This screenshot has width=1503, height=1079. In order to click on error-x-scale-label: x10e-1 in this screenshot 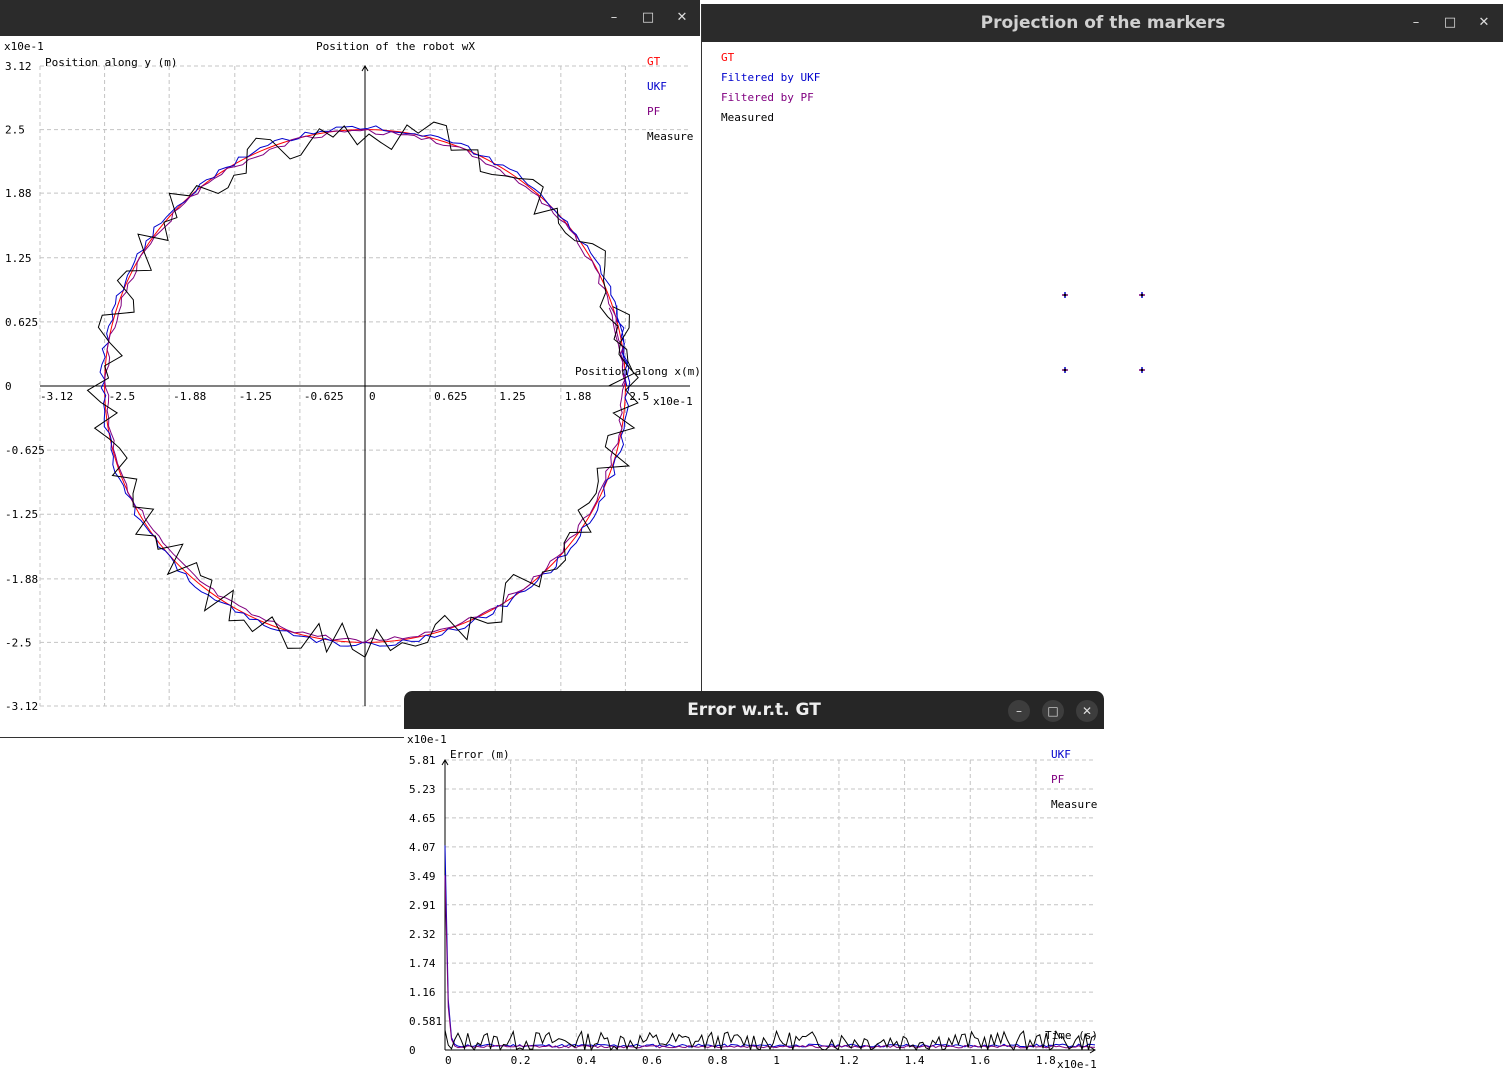, I will do `click(1077, 1064)`.